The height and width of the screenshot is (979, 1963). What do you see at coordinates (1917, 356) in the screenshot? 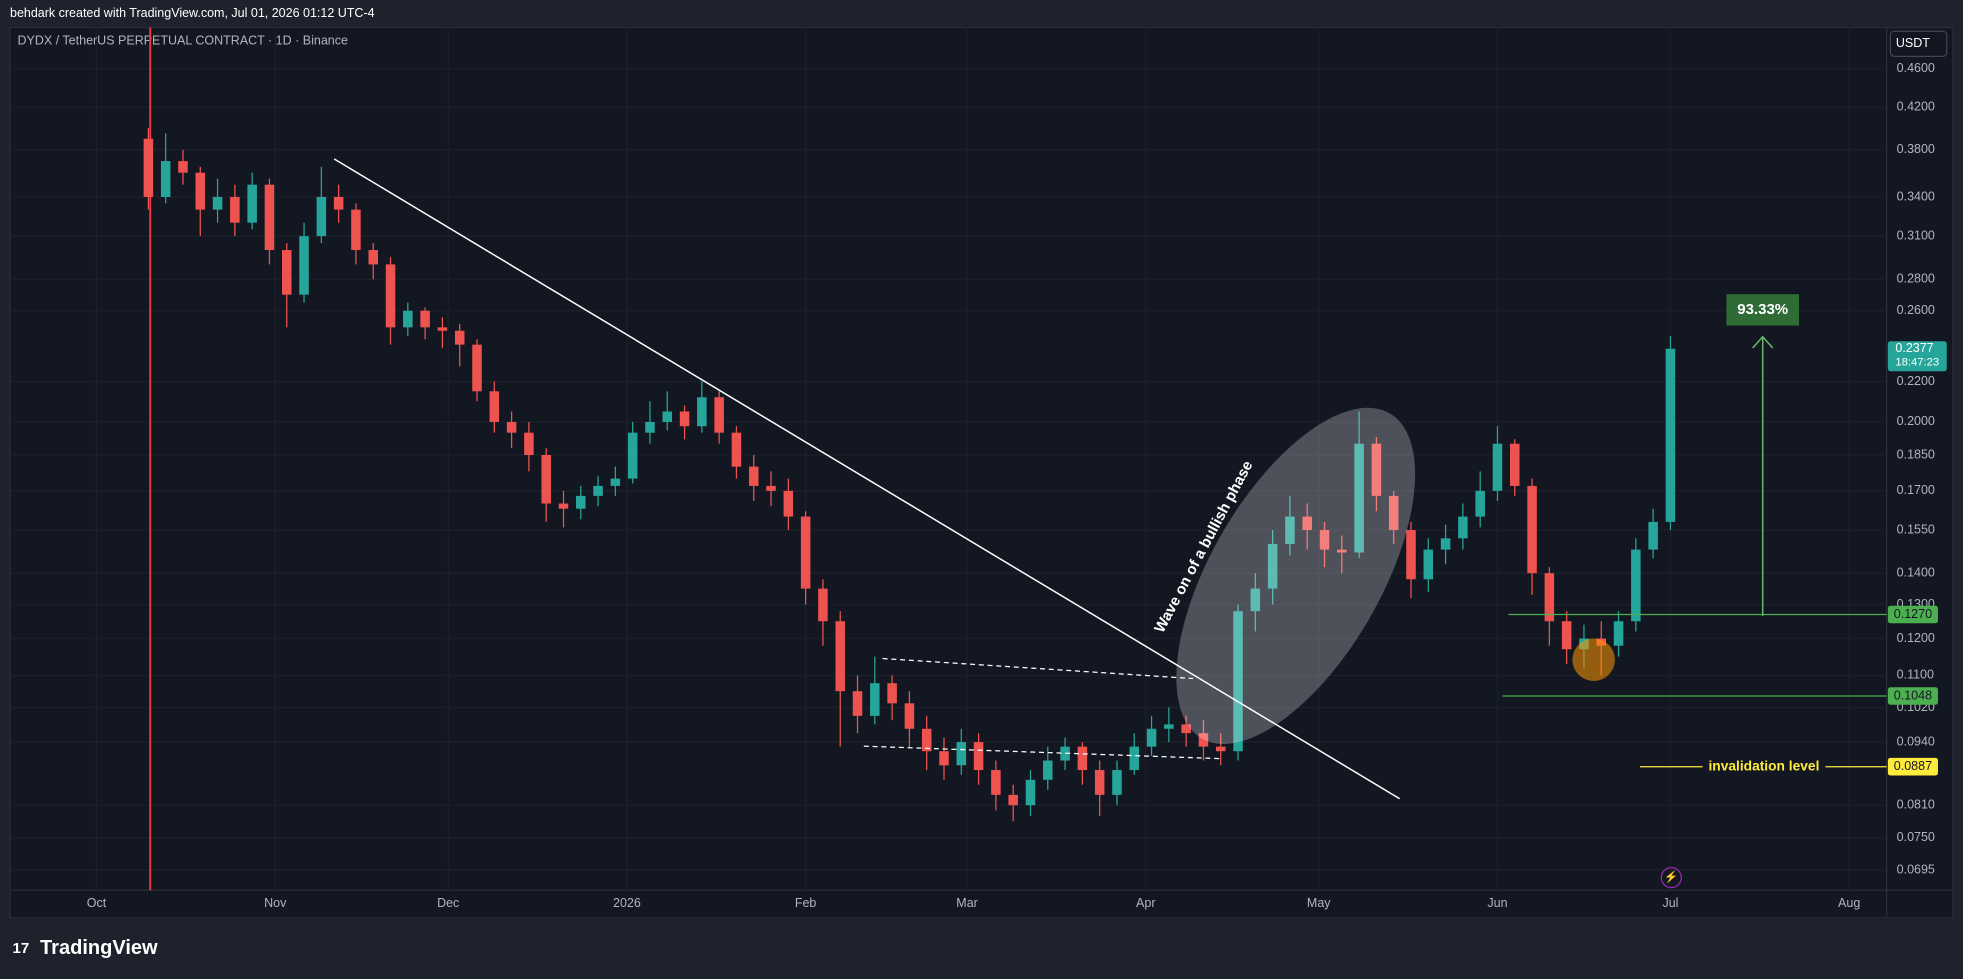
I see `last-price-box` at bounding box center [1917, 356].